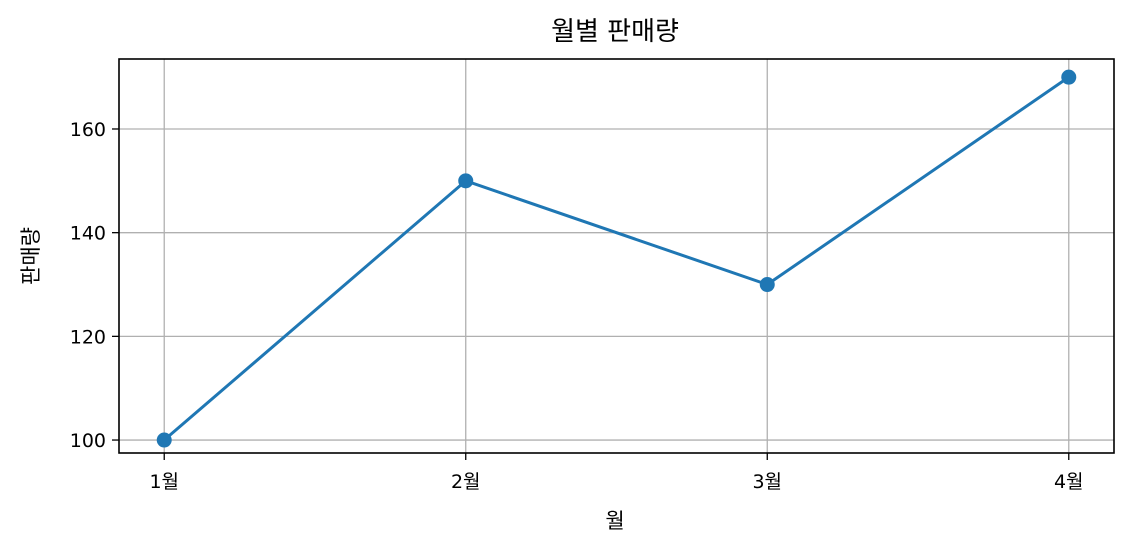 This screenshot has height=558, width=1132. What do you see at coordinates (88, 234) in the screenshot?
I see `y-tick-label: 140` at bounding box center [88, 234].